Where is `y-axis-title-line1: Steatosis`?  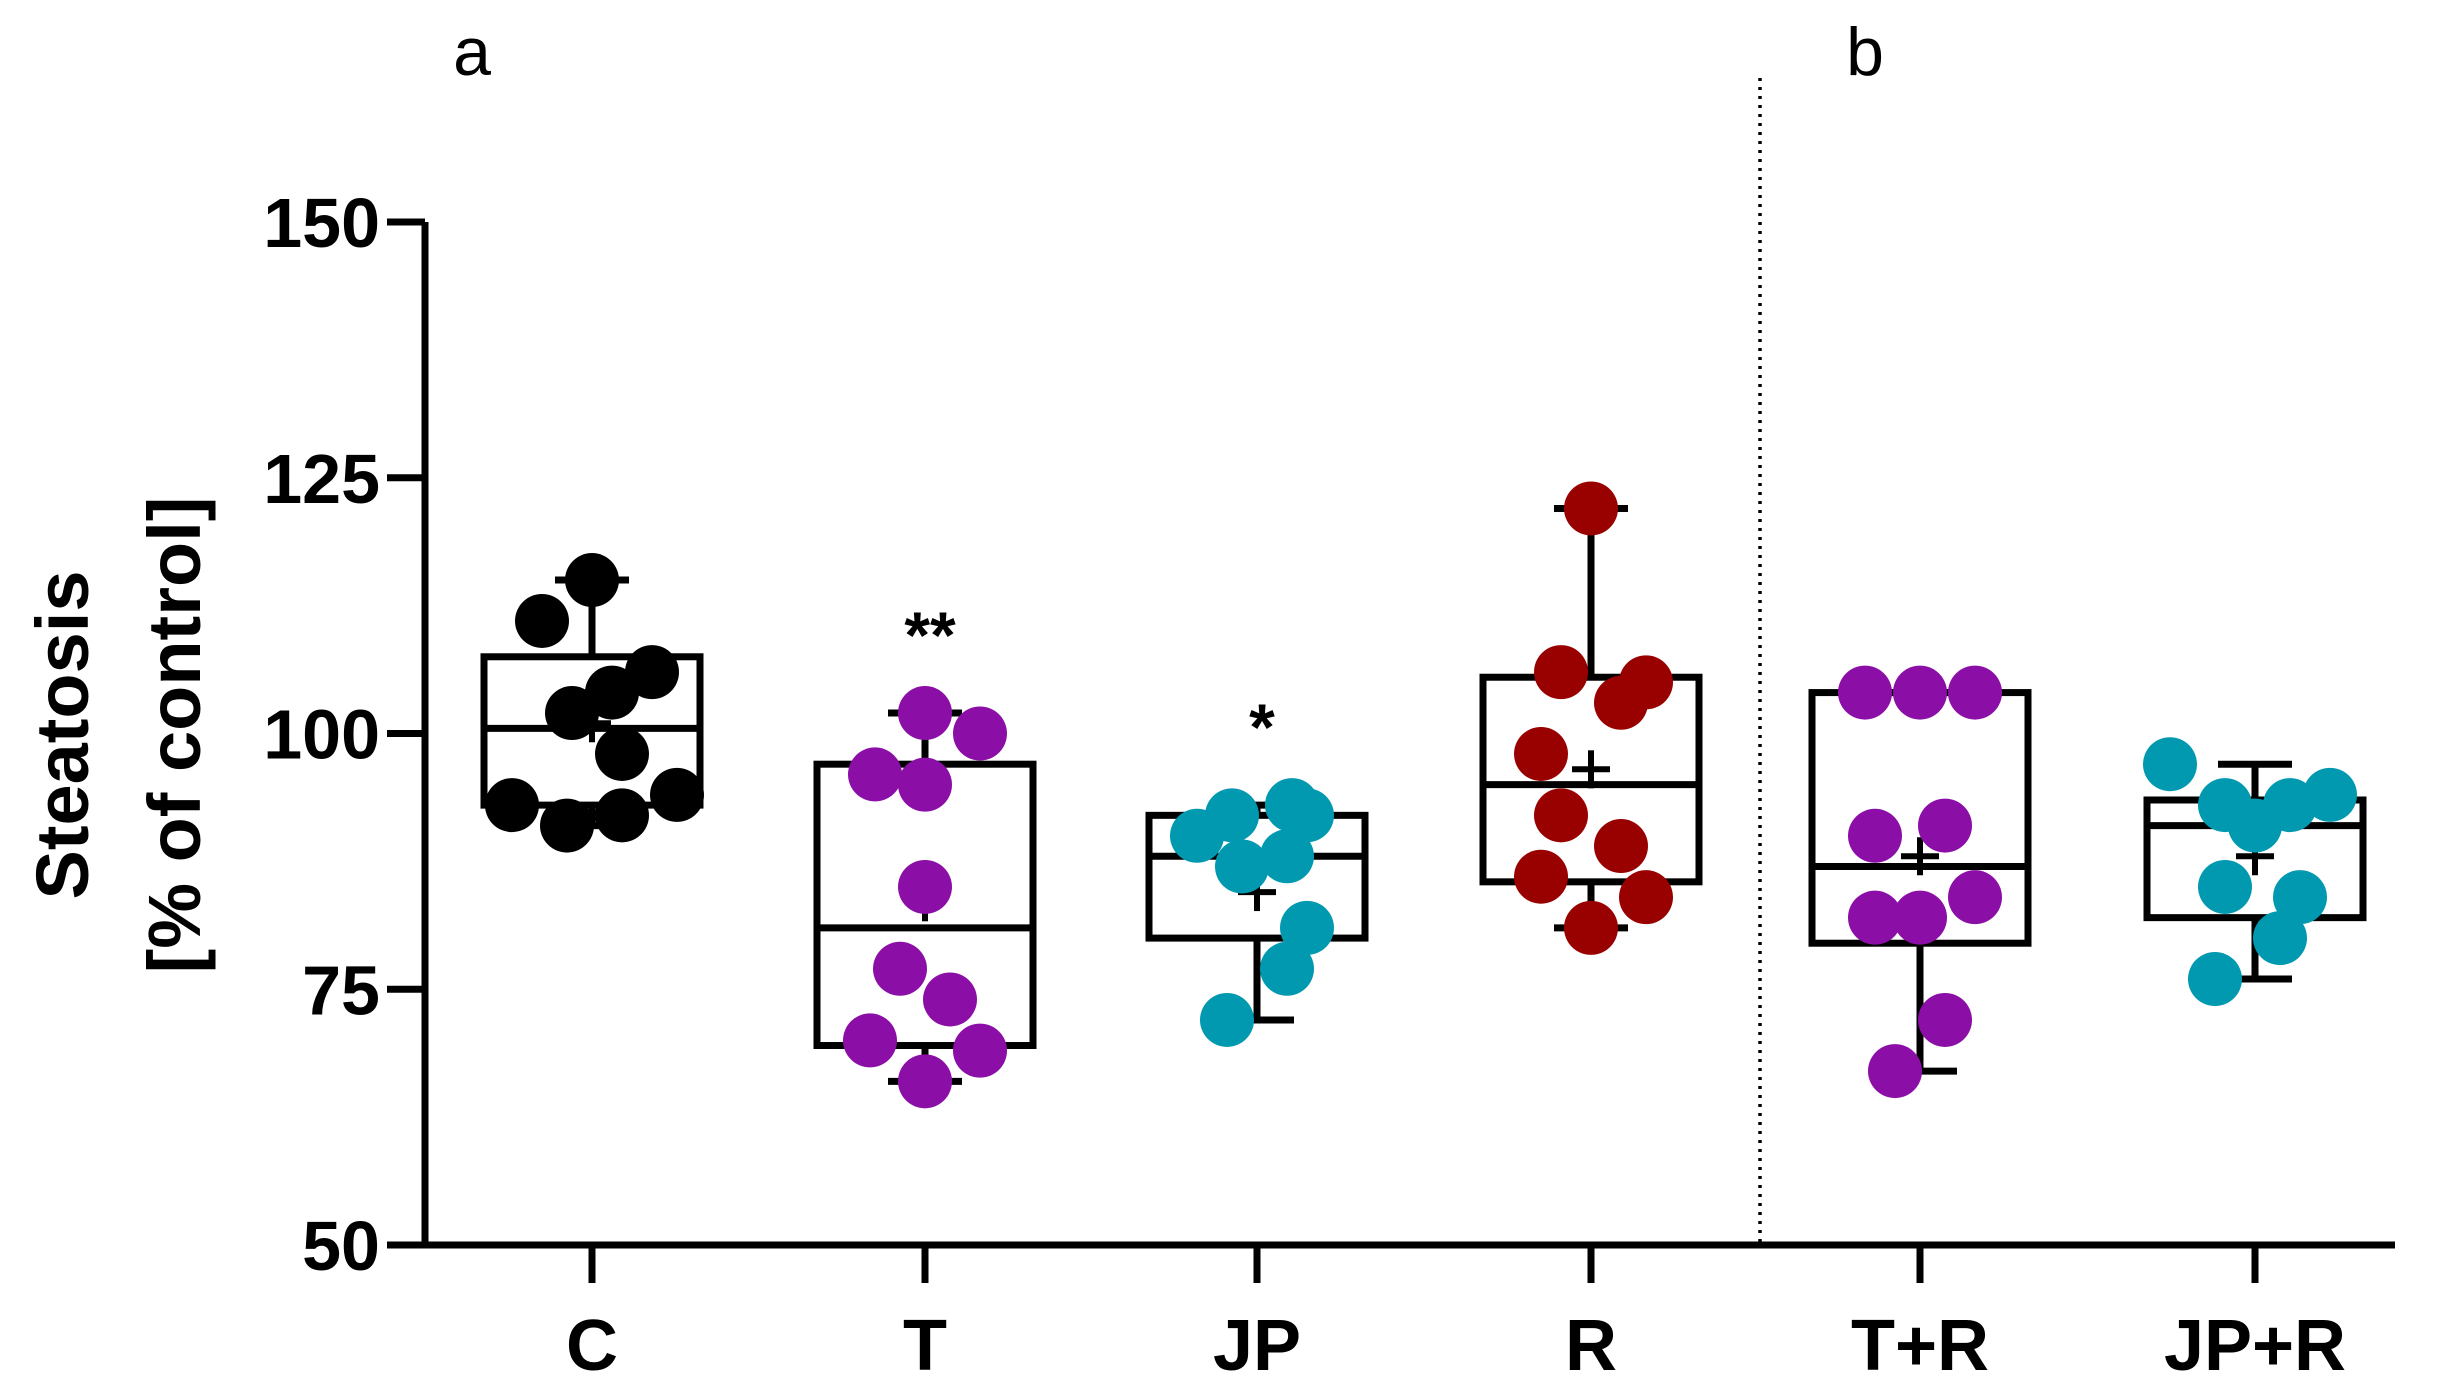 y-axis-title-line1: Steatosis is located at coordinates (62, 734).